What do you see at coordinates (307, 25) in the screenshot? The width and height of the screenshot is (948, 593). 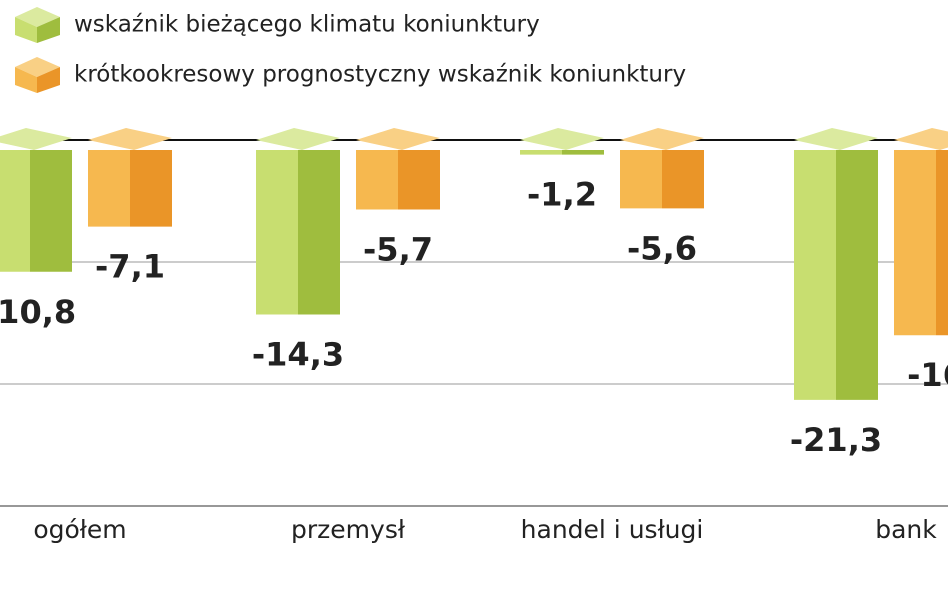 I see `legend-label: wskaźnik bieżącego klimatu koniunktury` at bounding box center [307, 25].